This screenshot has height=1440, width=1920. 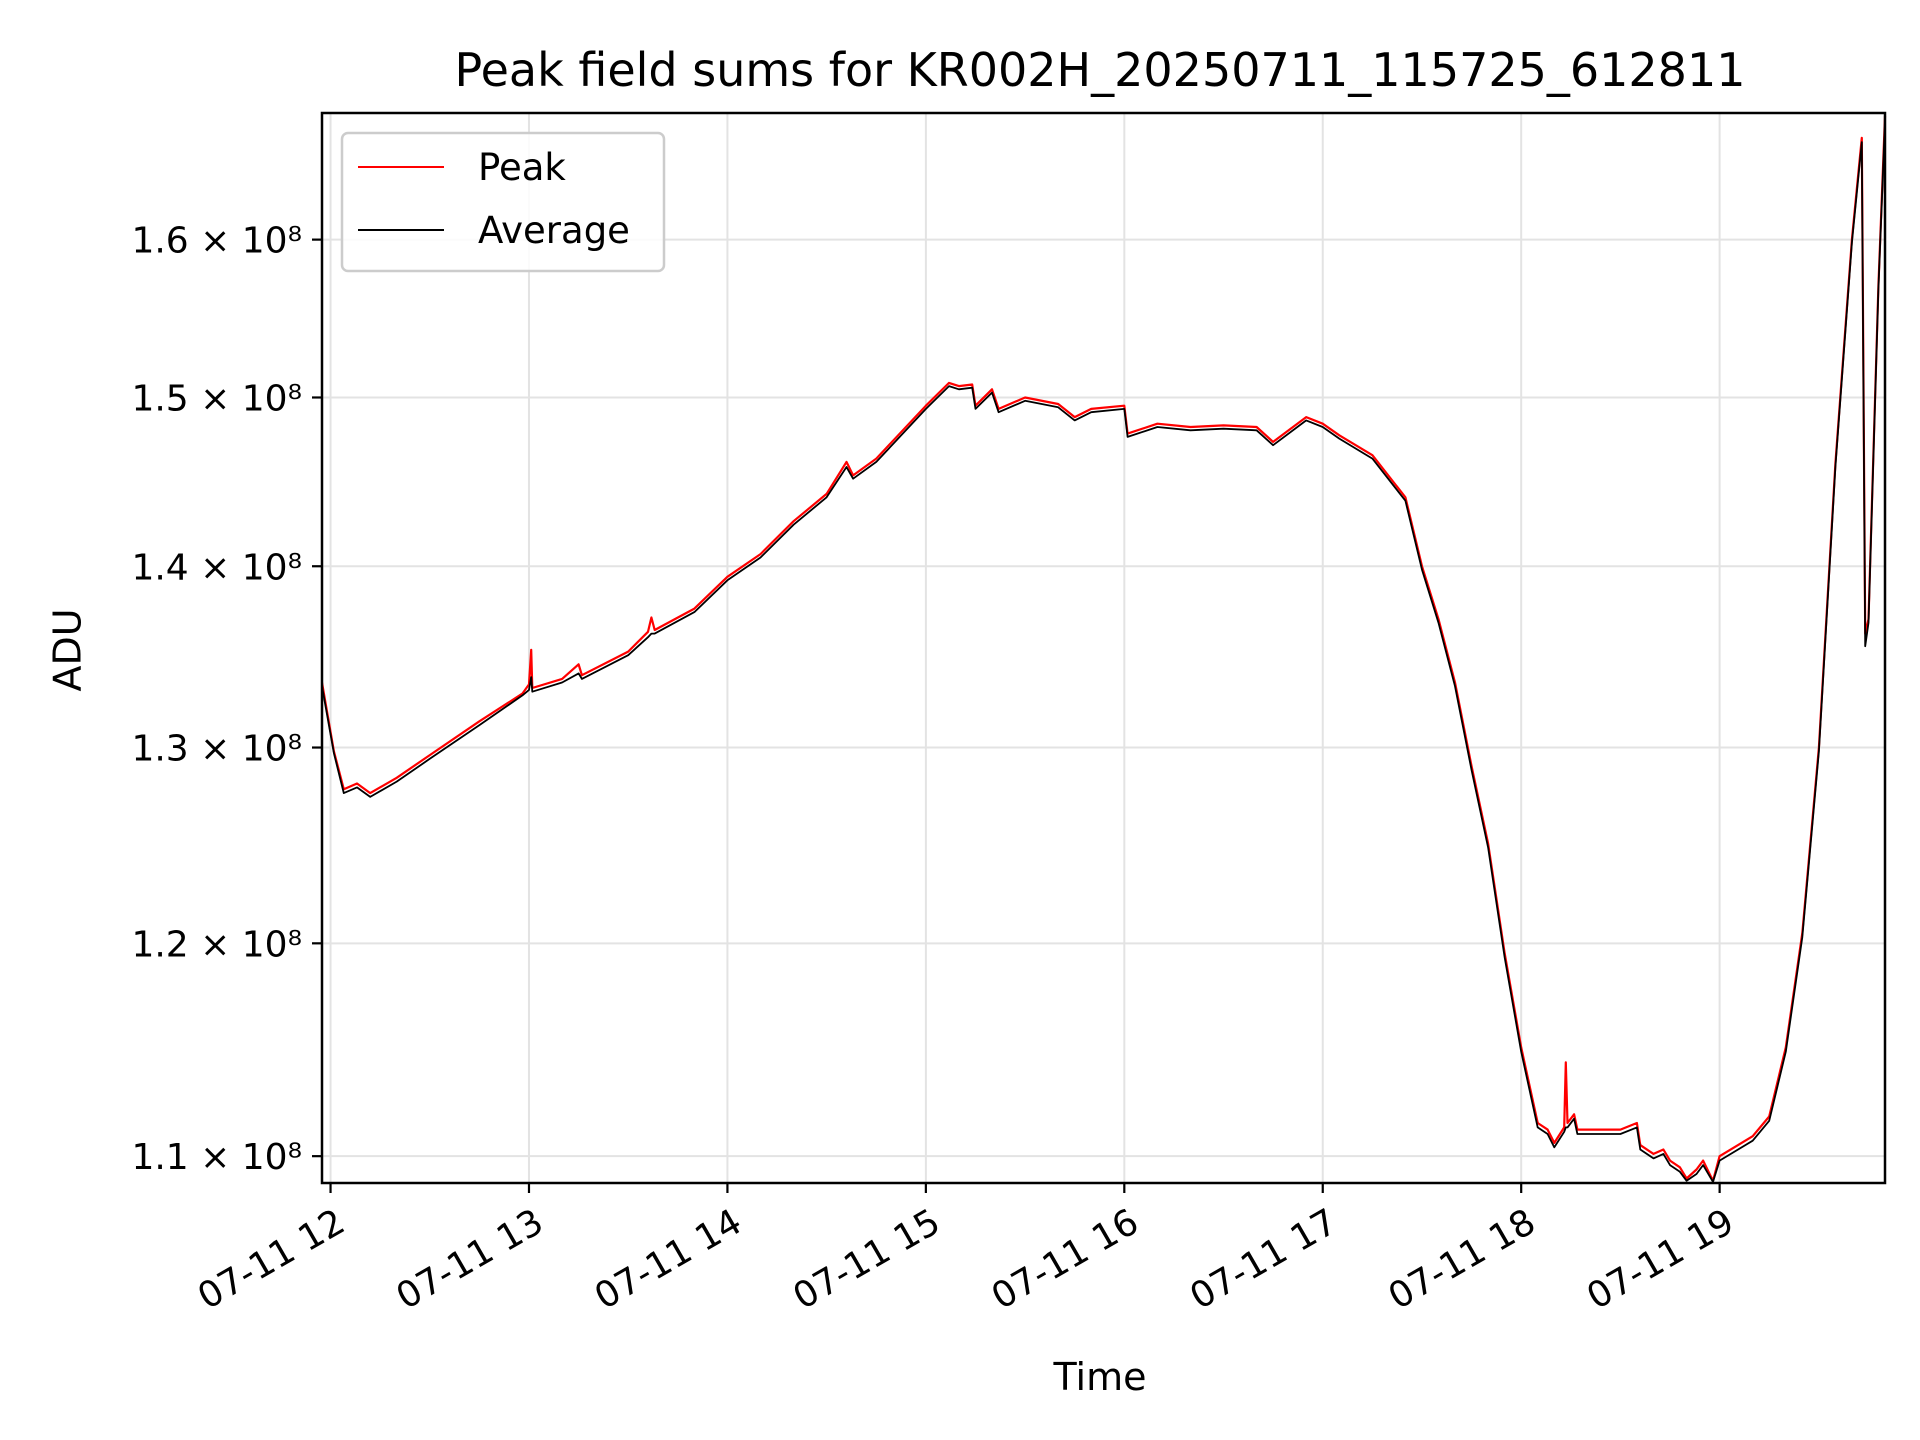 What do you see at coordinates (1100, 1377) in the screenshot?
I see `x-axis-label: Time` at bounding box center [1100, 1377].